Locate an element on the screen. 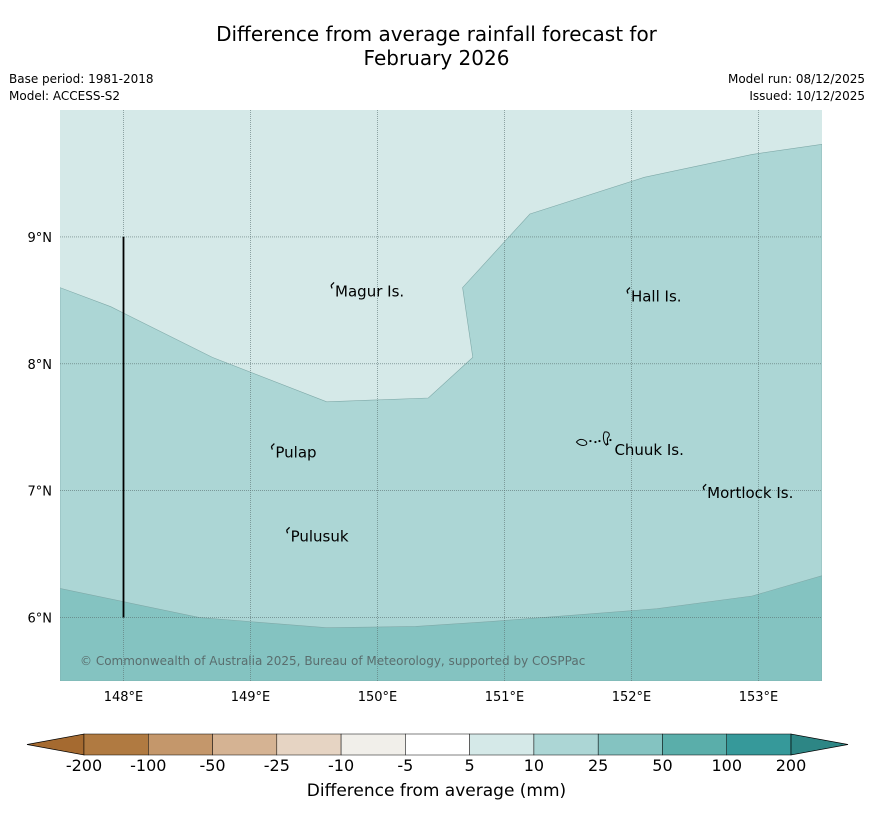 This screenshot has width=873, height=816. island-label-chuuk-is: Chuuk Is. is located at coordinates (648, 450).